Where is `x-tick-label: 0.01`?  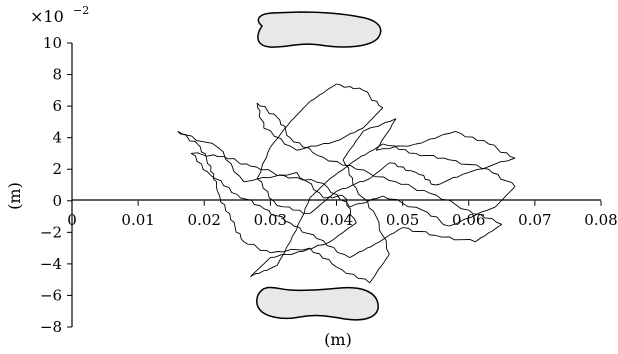
x-tick-label: 0.01 is located at coordinates (137, 220).